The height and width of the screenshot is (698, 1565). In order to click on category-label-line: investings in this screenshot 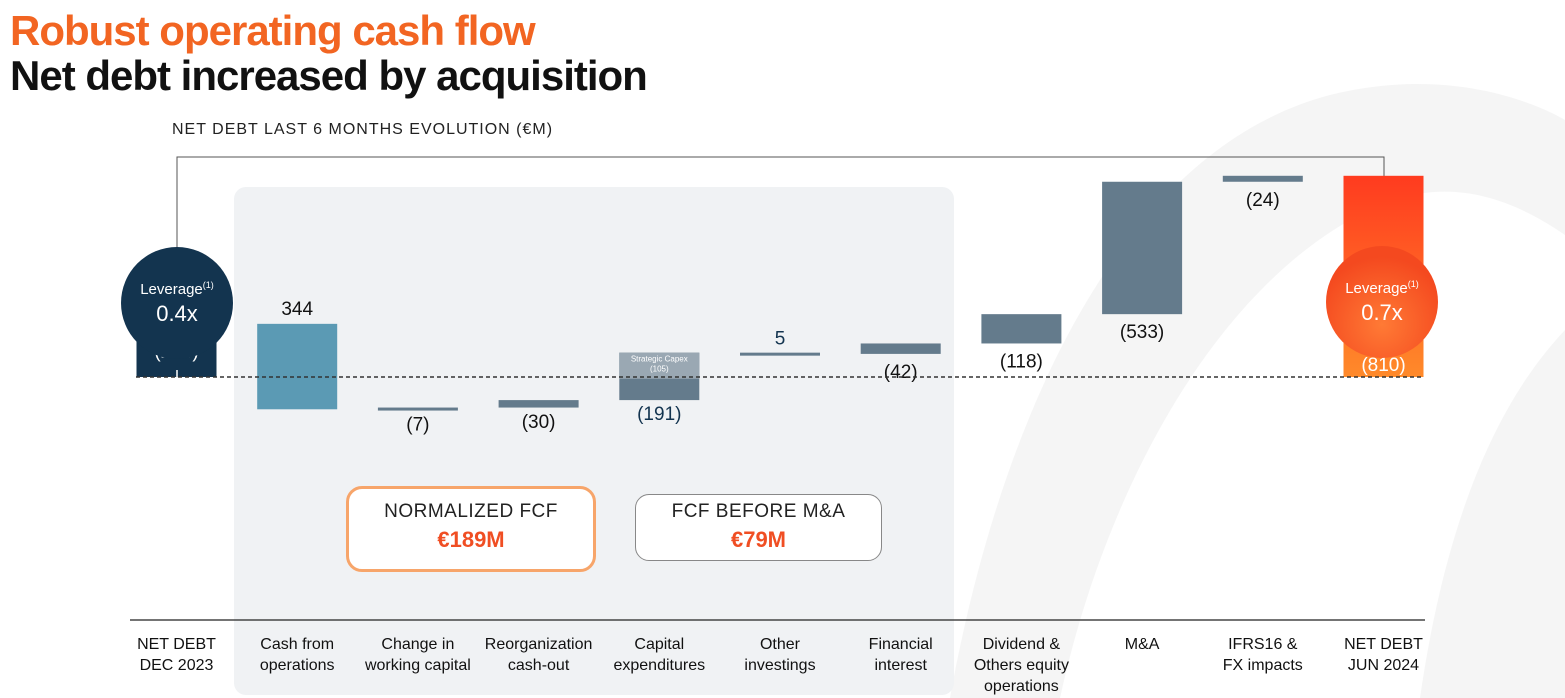, I will do `click(780, 665)`.